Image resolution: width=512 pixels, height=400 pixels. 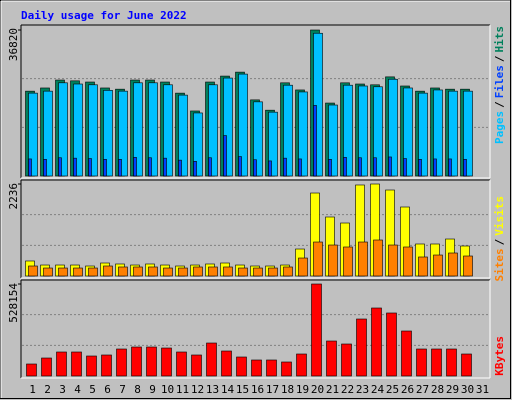 I want to click on x-tick-label: 11, so click(x=182, y=389).